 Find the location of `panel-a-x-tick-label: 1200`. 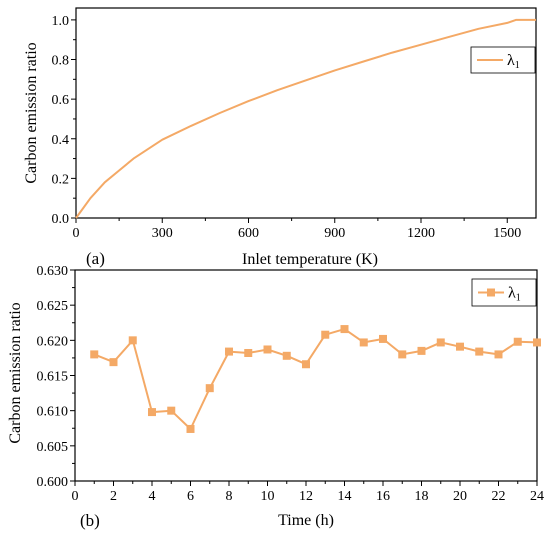

panel-a-x-tick-label: 1200 is located at coordinates (421, 233).